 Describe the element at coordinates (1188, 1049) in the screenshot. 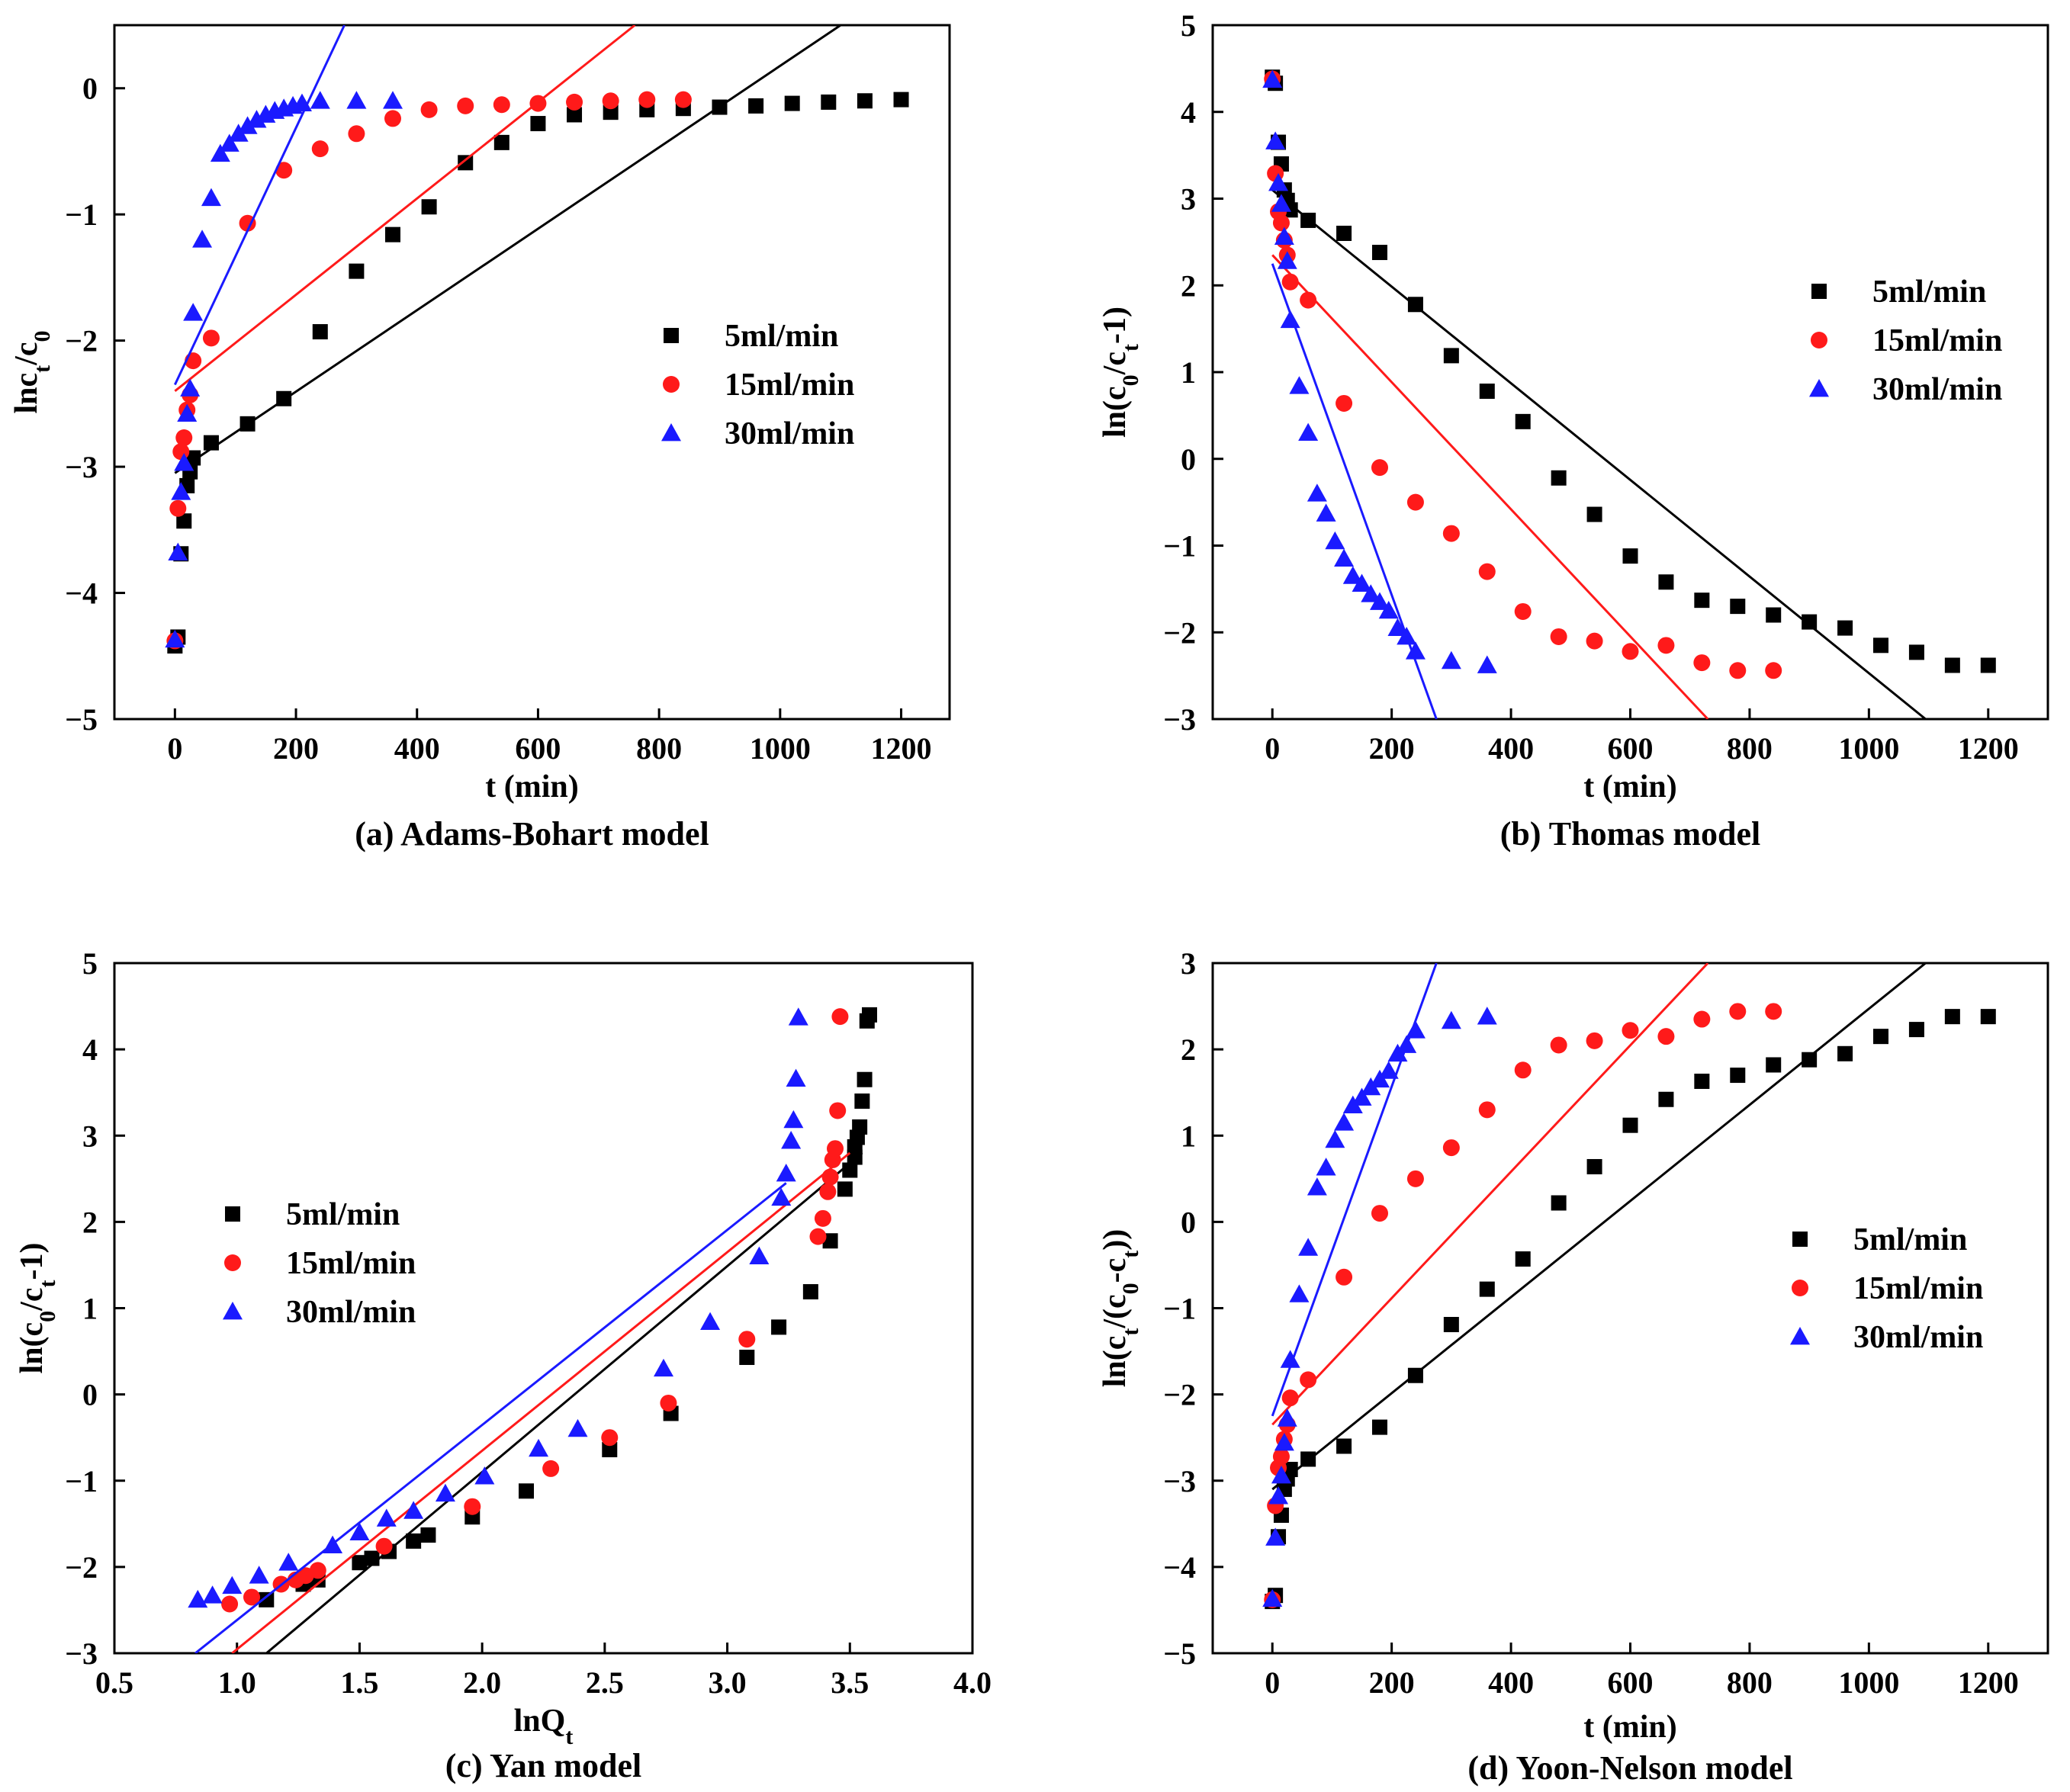

I see `y-tick-label: 2` at that location.